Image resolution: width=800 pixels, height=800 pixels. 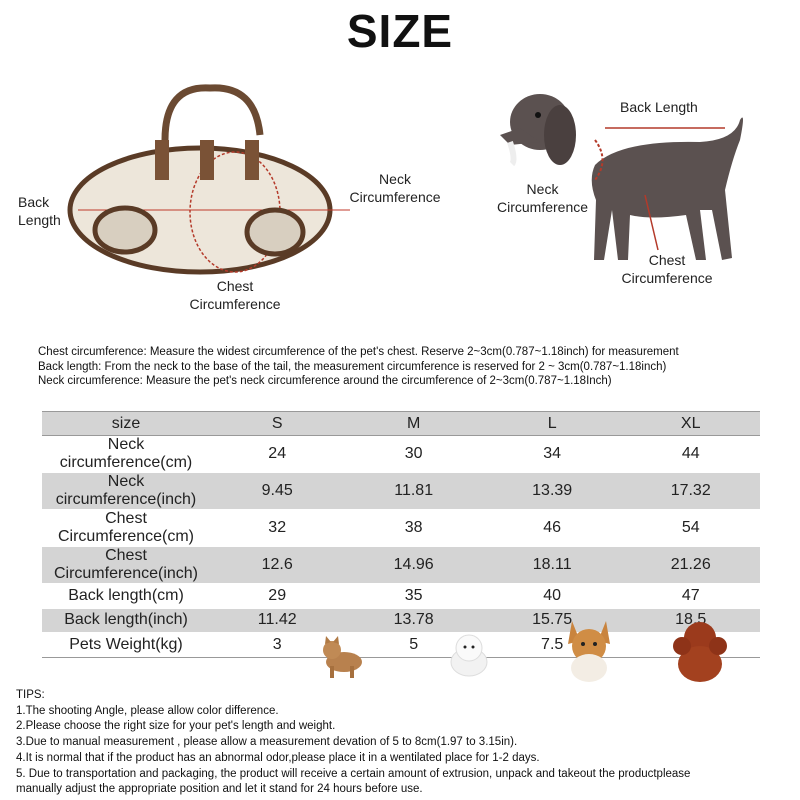 I want to click on row-label: Neck circumference(cm), so click(x=126, y=454).